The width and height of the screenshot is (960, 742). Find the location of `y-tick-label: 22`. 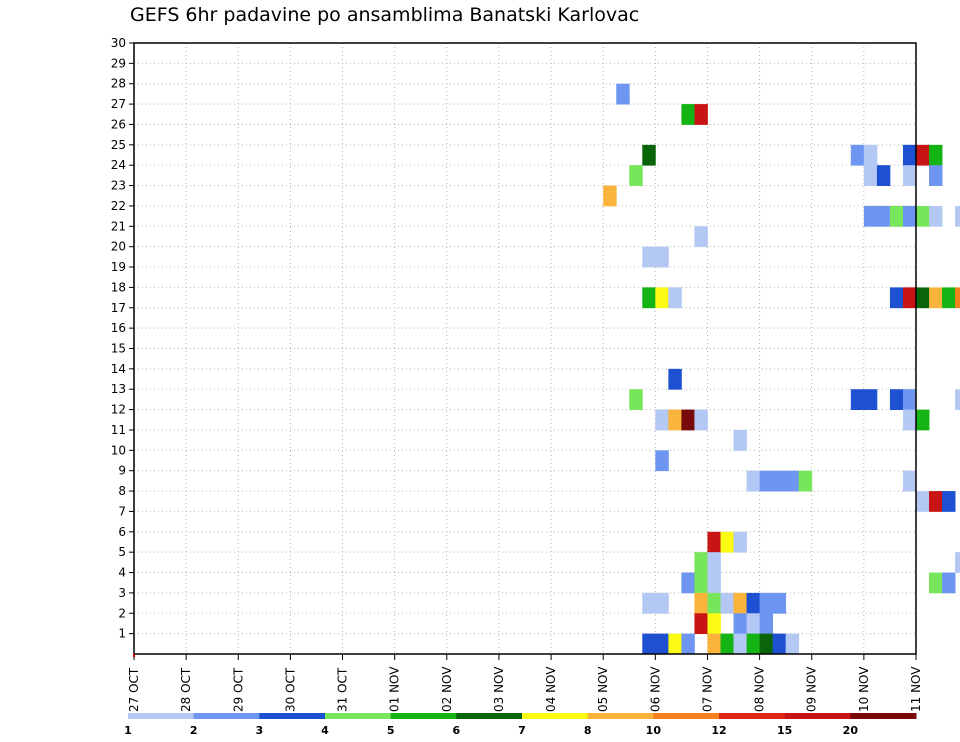

y-tick-label: 22 is located at coordinates (118, 206).